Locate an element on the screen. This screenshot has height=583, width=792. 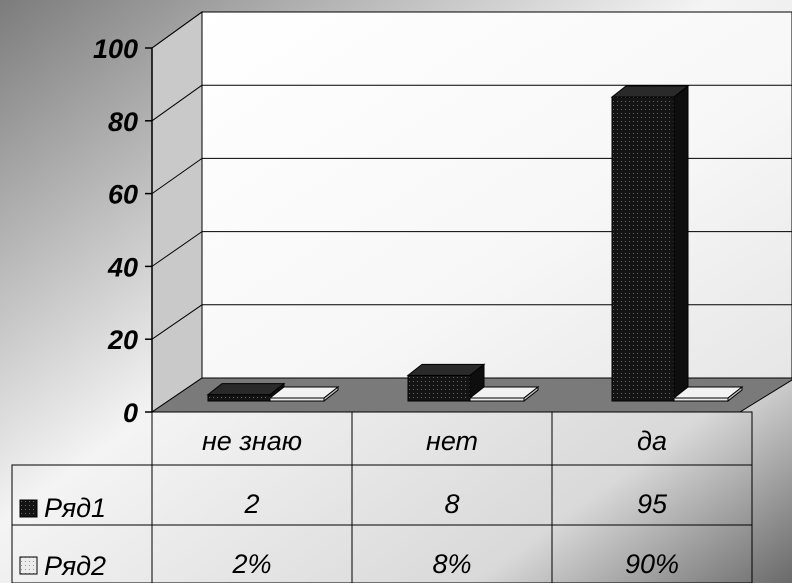
table-cell-series2-1: 8% is located at coordinates (451, 564).